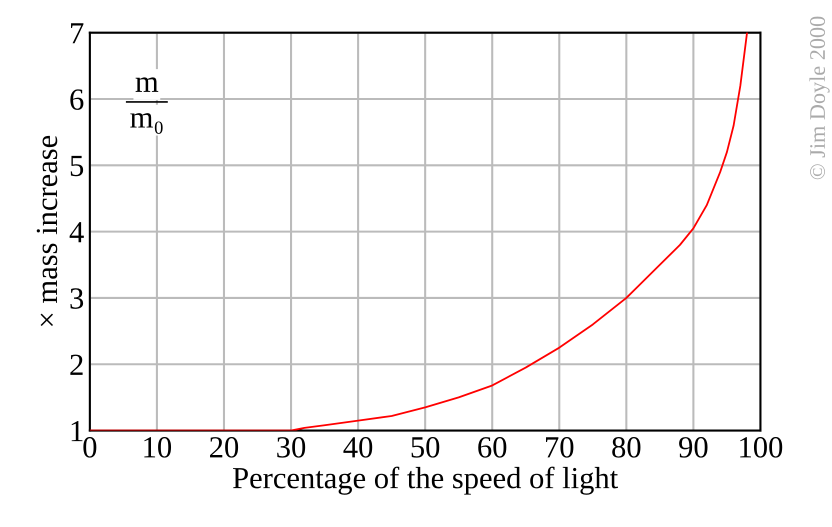 The image size is (832, 527). Describe the element at coordinates (146, 123) in the screenshot. I see `annotation: m₀` at that location.